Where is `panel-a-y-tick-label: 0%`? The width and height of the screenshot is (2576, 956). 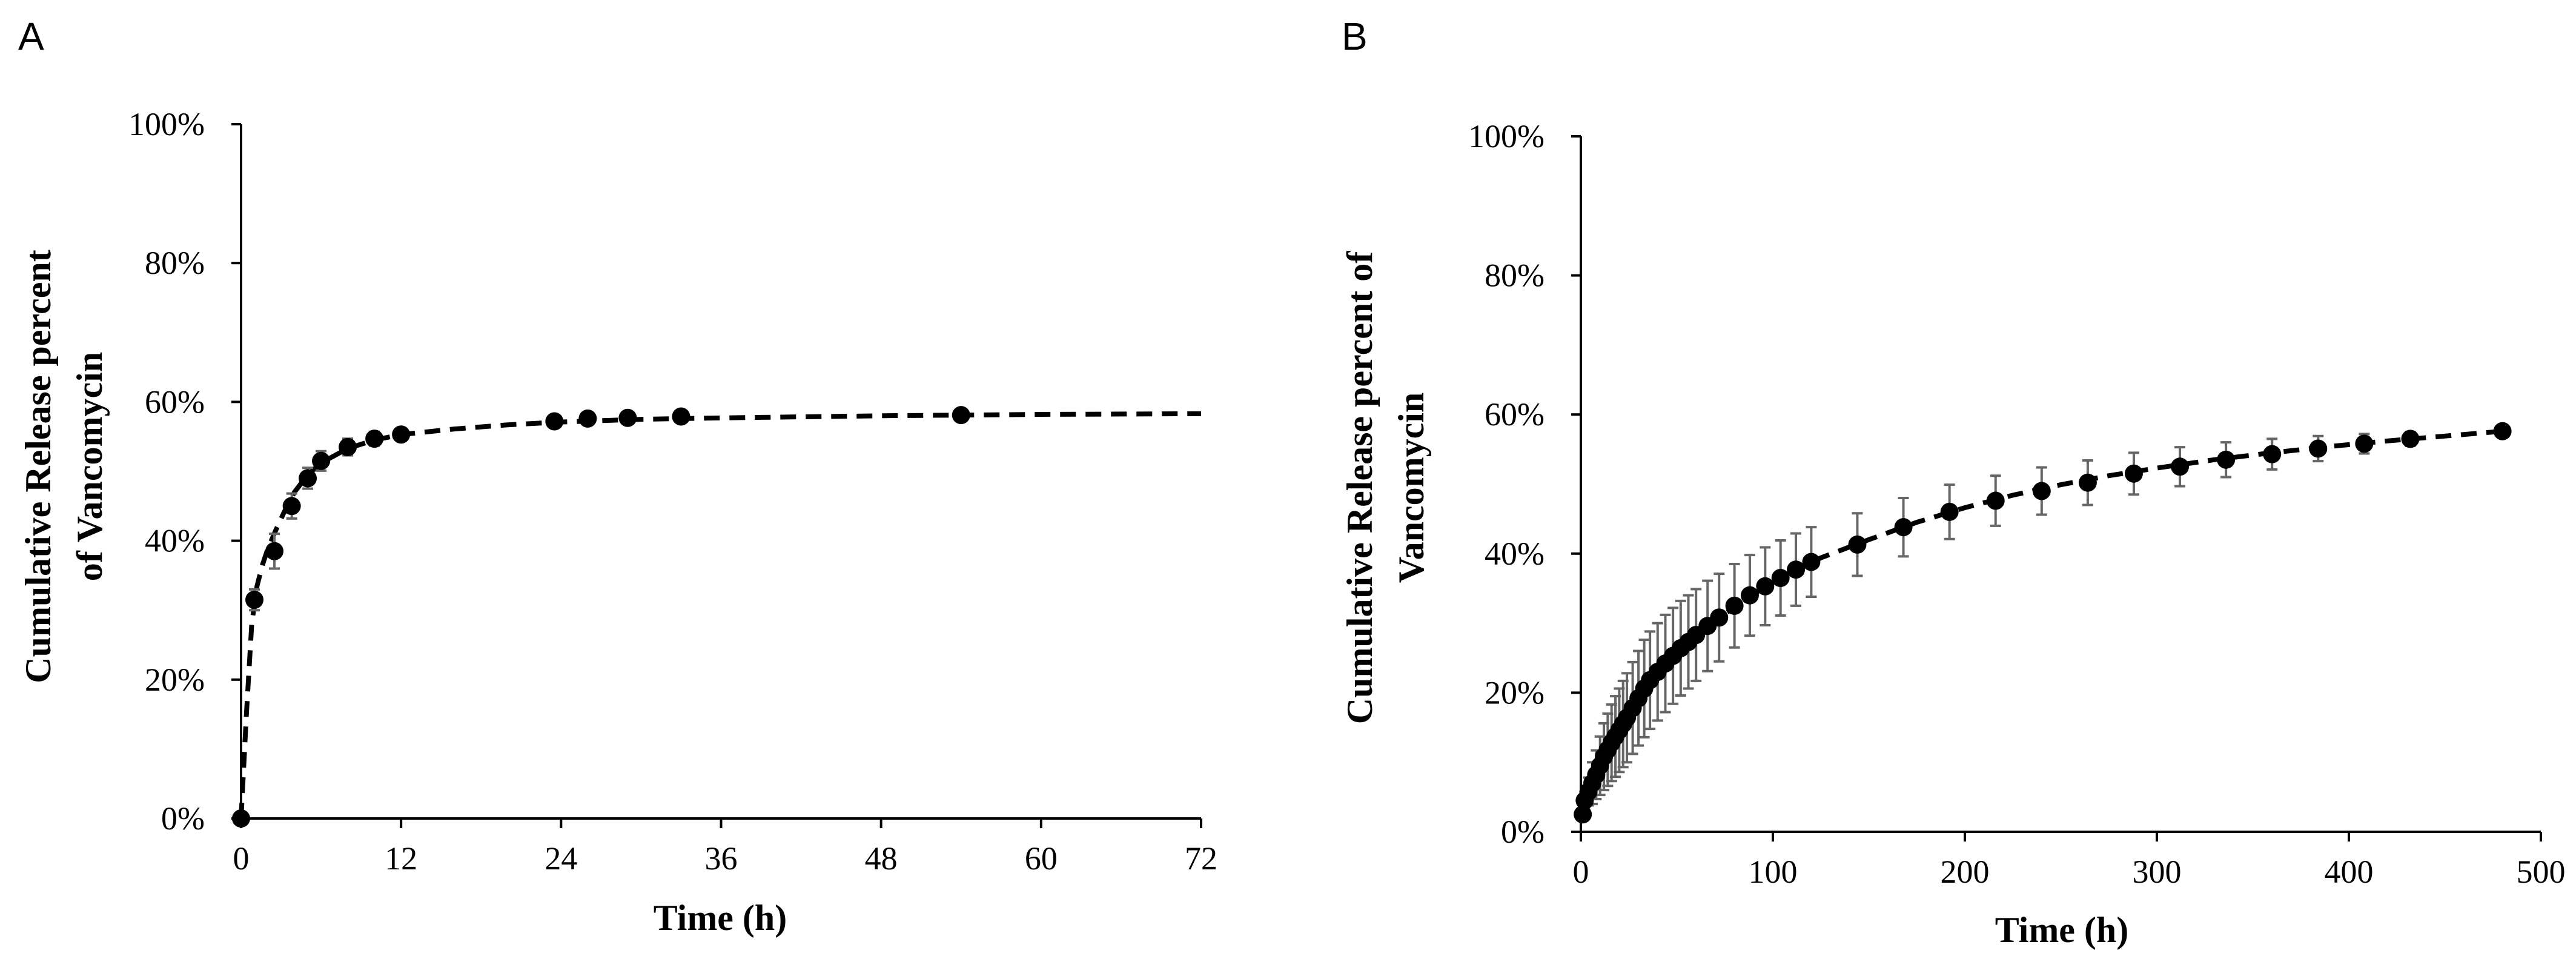
panel-a-y-tick-label: 0% is located at coordinates (183, 818).